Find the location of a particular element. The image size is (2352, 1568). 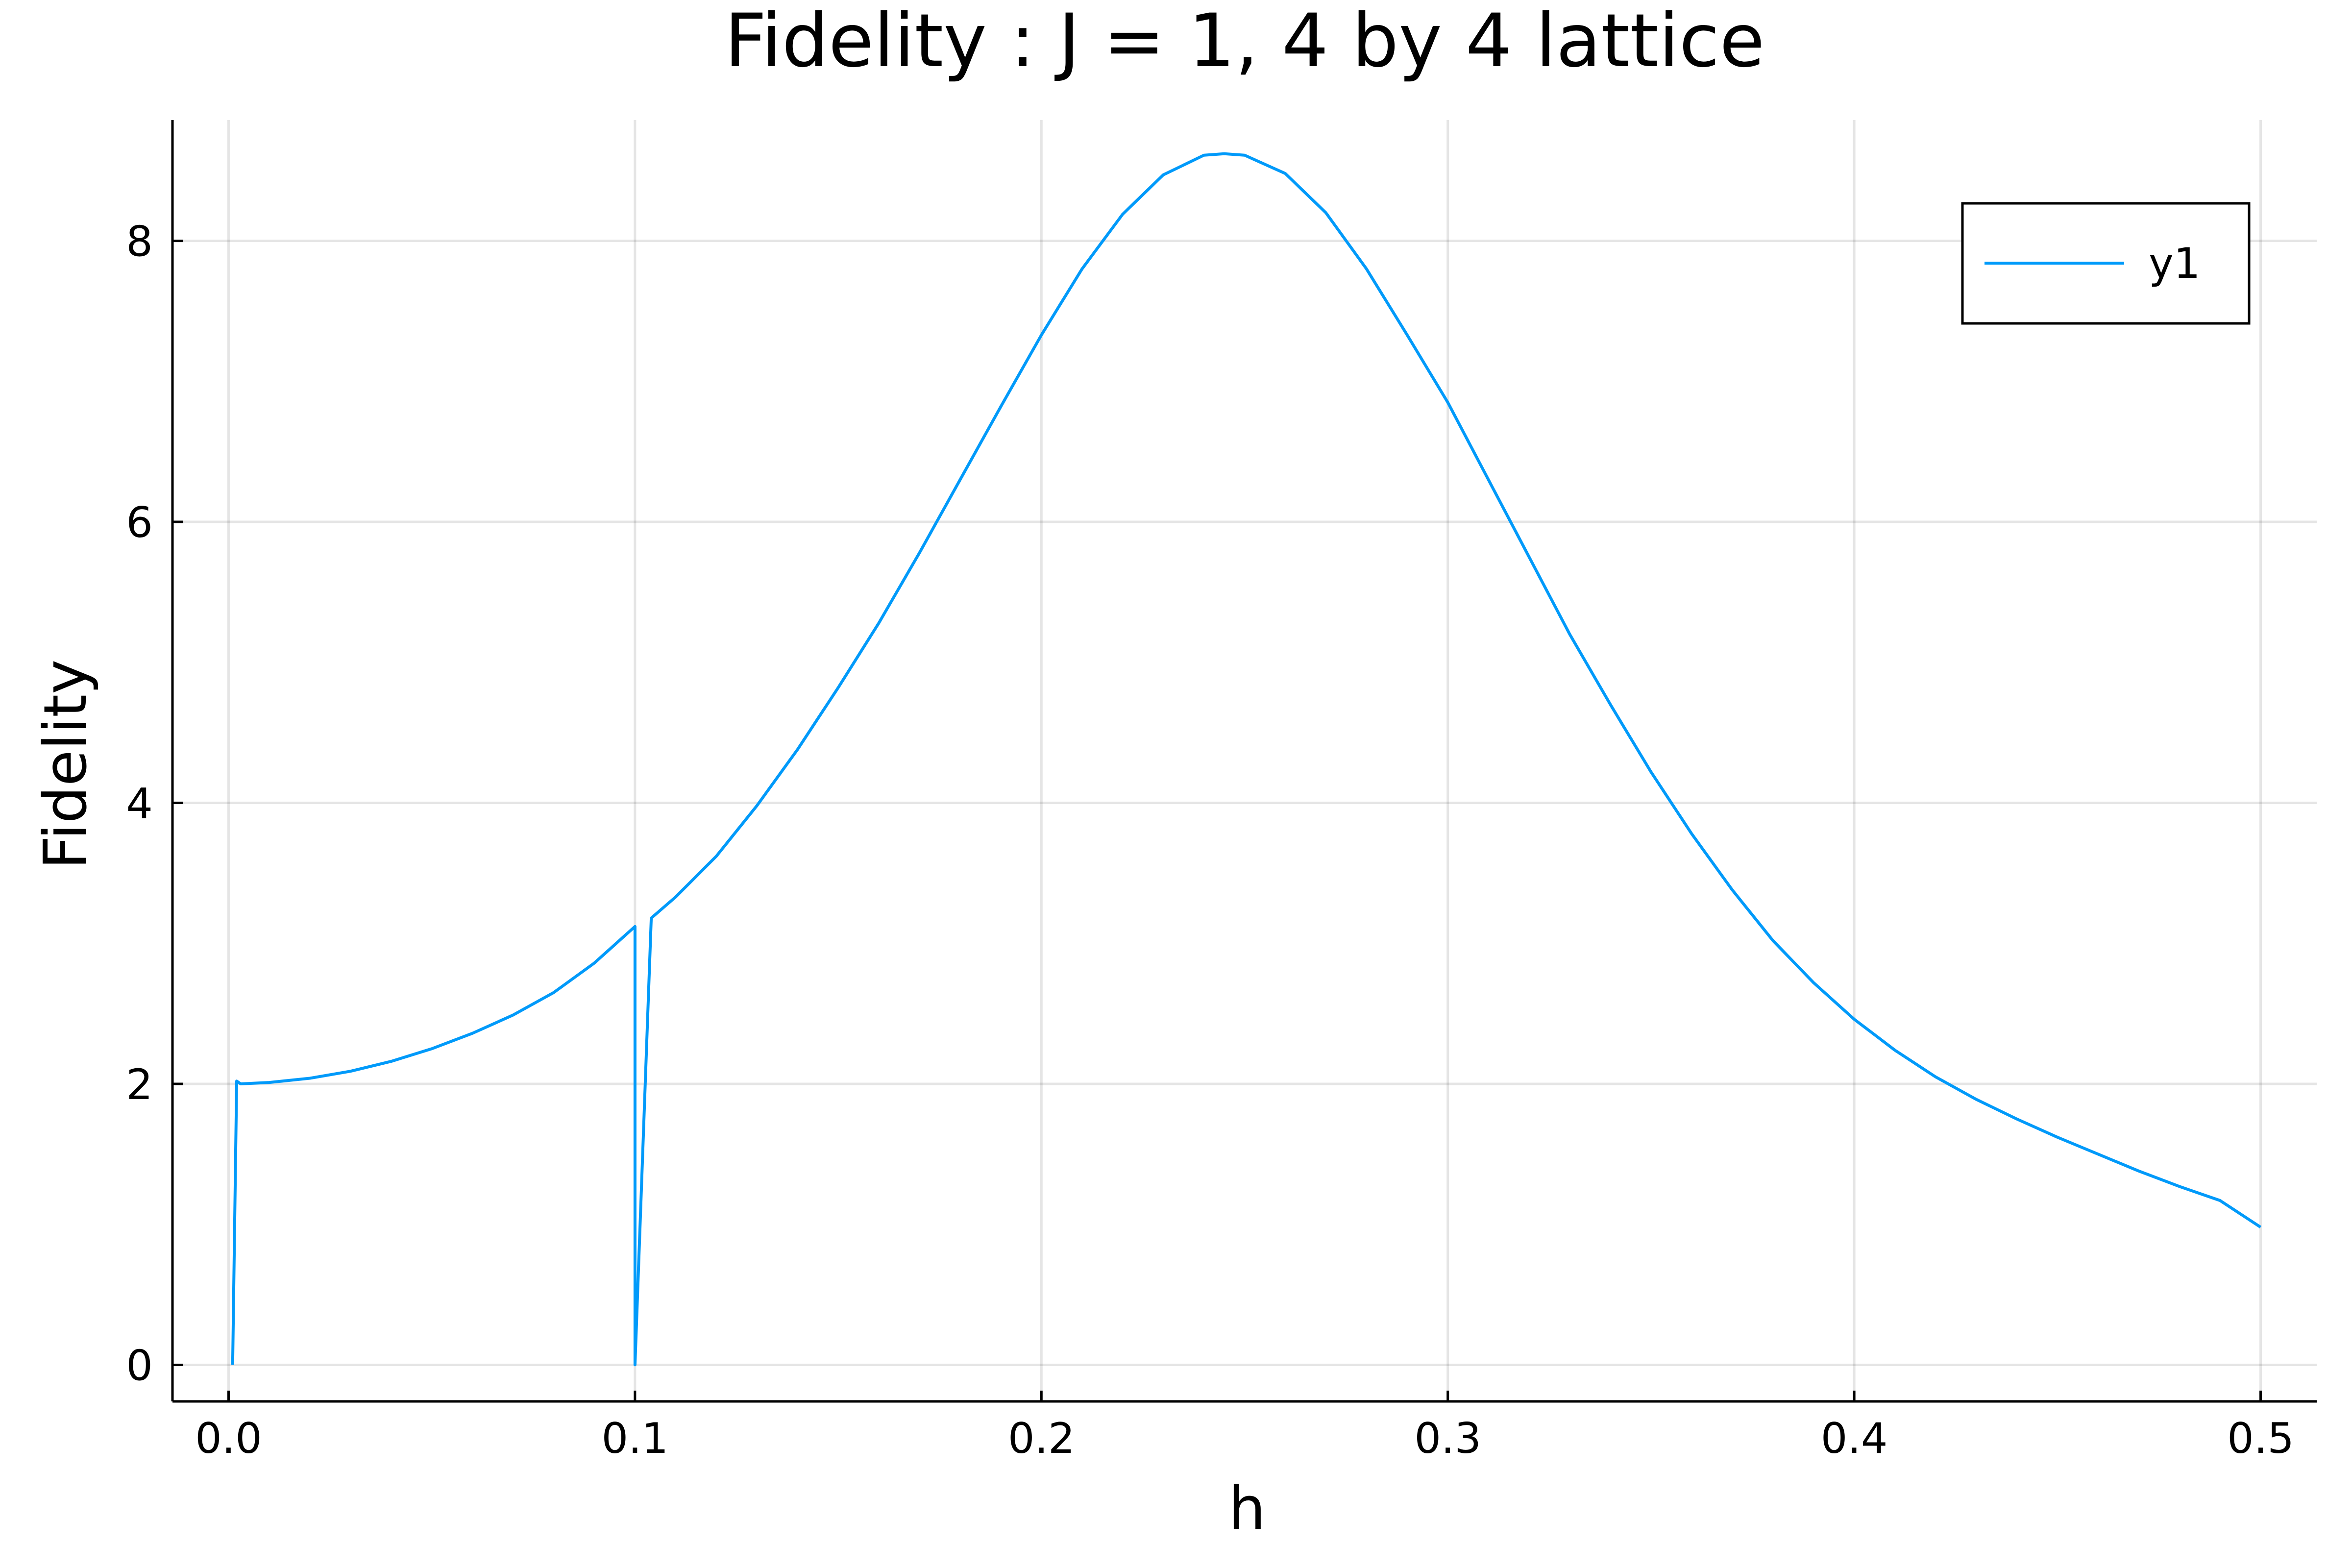

legend: y1 is located at coordinates (2106, 263).